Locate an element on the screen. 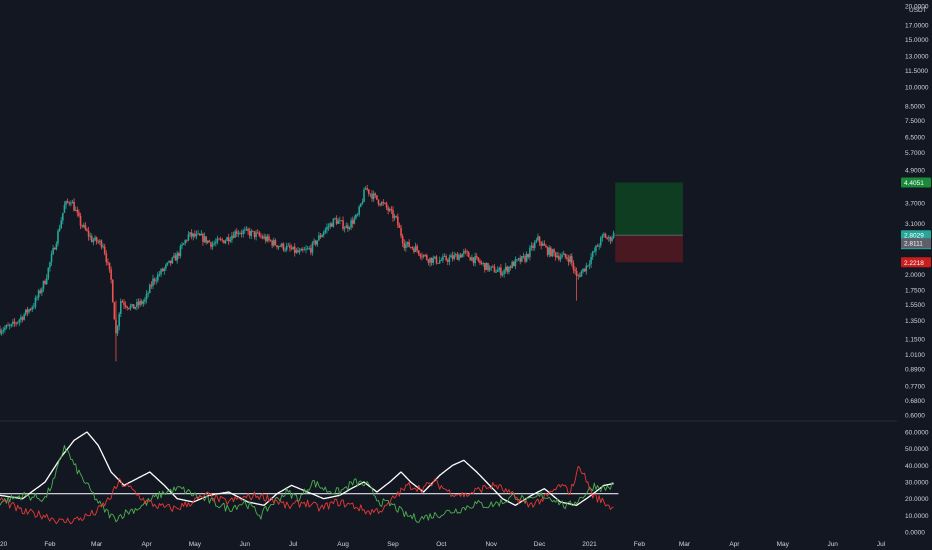 This screenshot has height=550, width=932. time-tick-label: Aug is located at coordinates (343, 544).